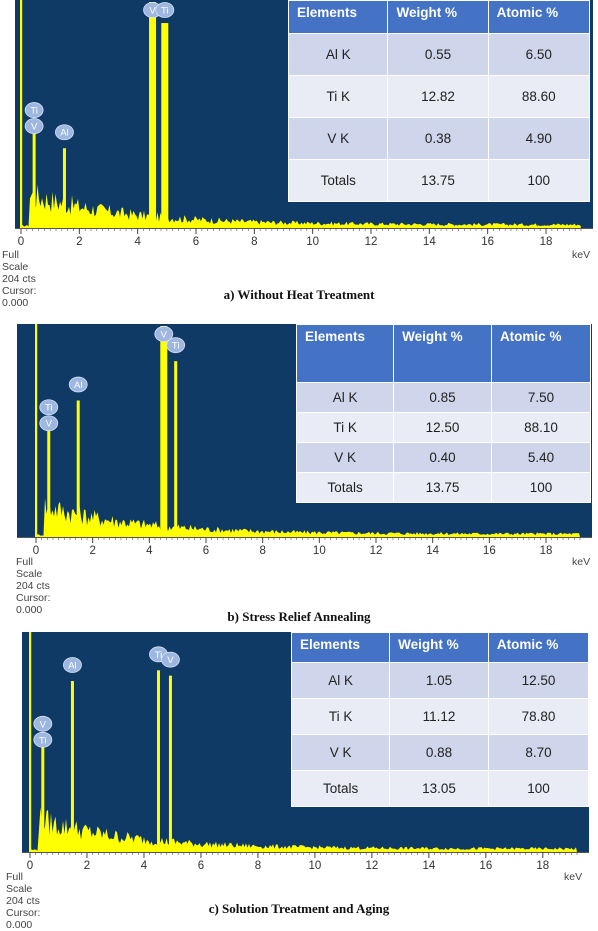  What do you see at coordinates (299, 294) in the screenshot?
I see `caption-a: a) Without Heat Treatment` at bounding box center [299, 294].